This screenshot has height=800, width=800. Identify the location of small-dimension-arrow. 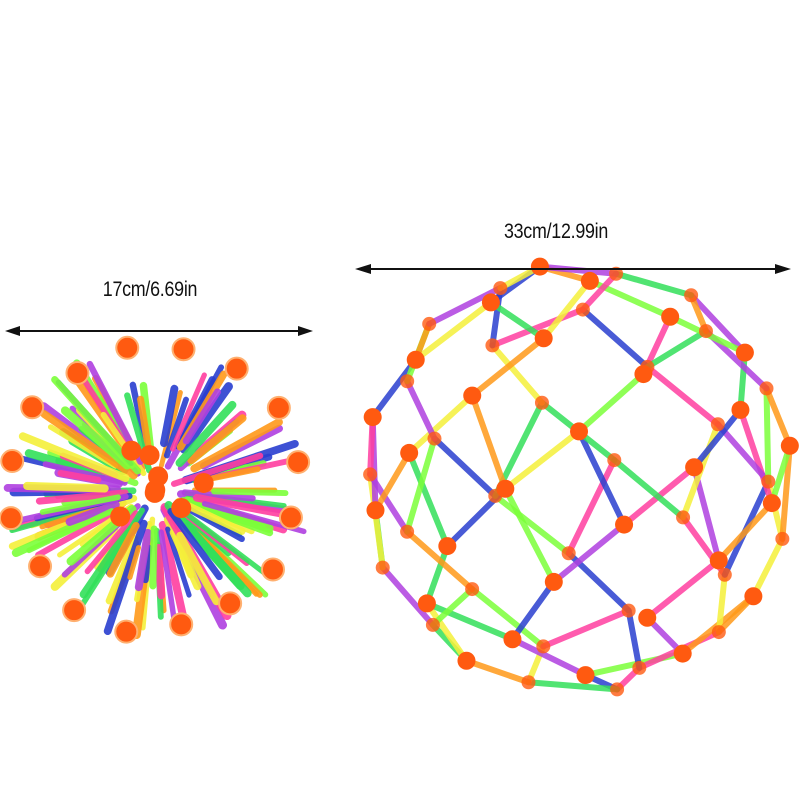
(159, 331).